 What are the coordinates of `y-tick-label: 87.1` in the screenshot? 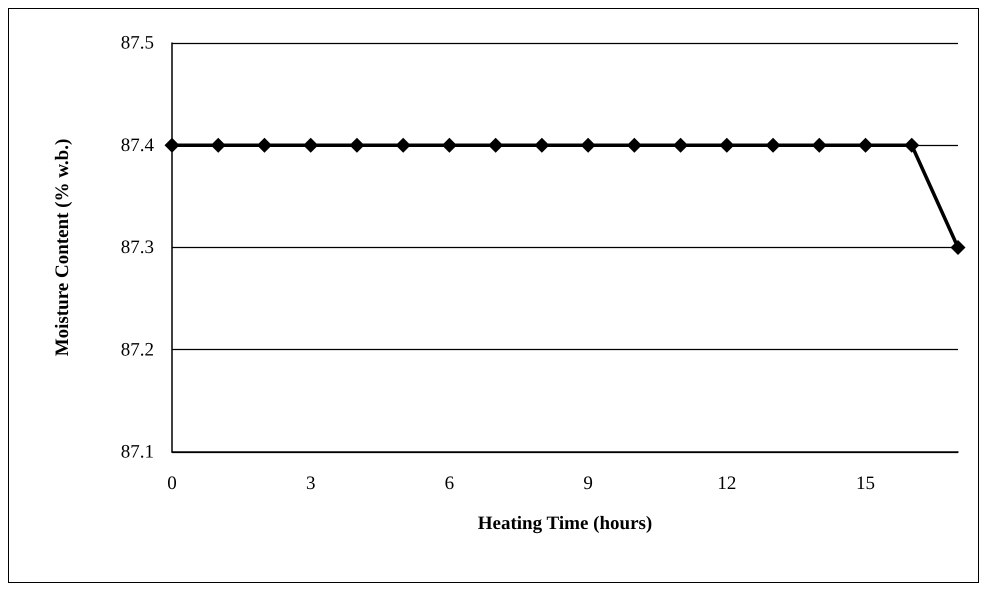 It's located at (137, 452).